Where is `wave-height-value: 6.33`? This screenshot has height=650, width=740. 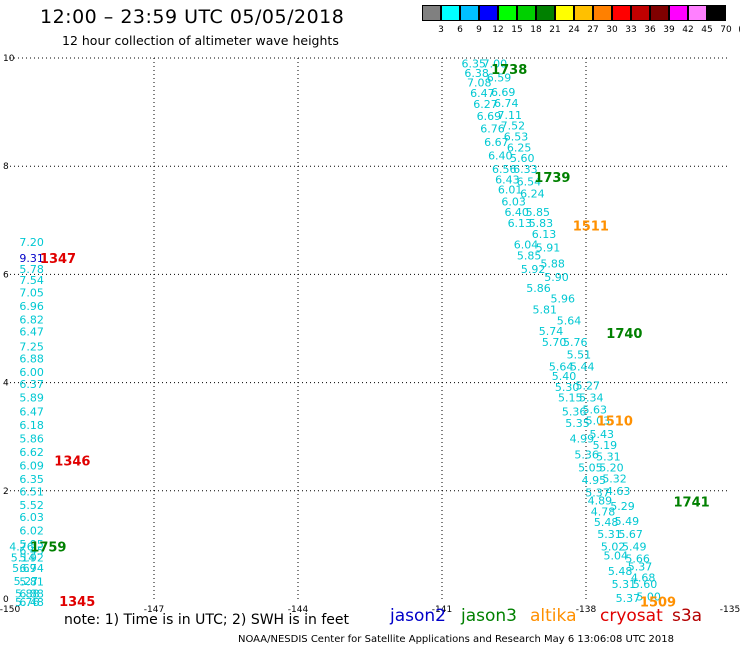
wave-height-value: 6.33 is located at coordinates (525, 169).